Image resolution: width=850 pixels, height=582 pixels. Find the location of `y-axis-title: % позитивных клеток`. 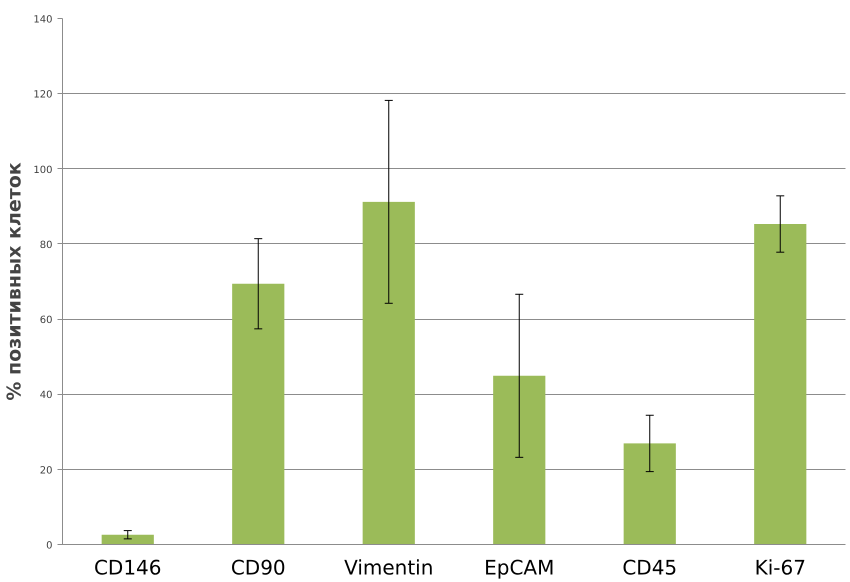

y-axis-title: % позитивных клеток is located at coordinates (14, 281).